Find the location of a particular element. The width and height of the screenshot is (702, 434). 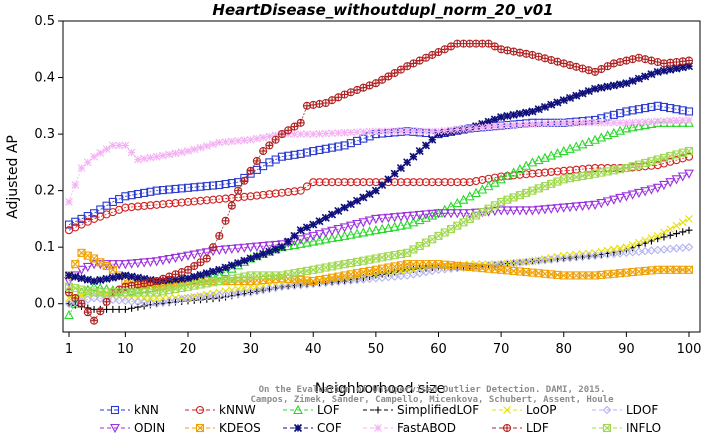

x-tick-label-60: 60 is located at coordinates (438, 349).